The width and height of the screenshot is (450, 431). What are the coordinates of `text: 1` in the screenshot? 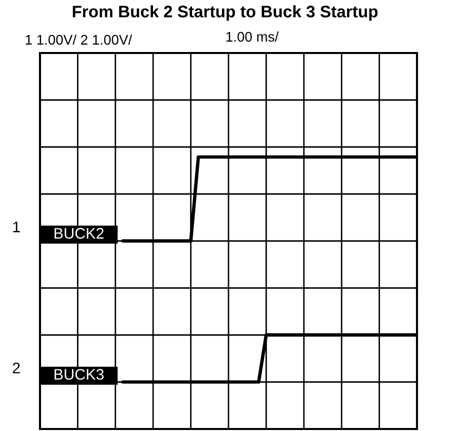 It's located at (16, 227).